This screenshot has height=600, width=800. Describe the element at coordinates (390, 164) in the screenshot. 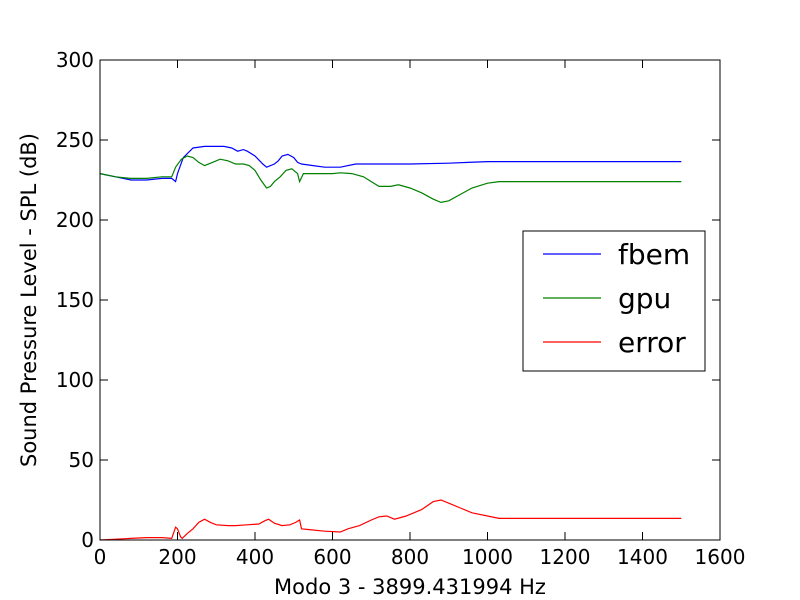

I see `series-line-fbem` at that location.